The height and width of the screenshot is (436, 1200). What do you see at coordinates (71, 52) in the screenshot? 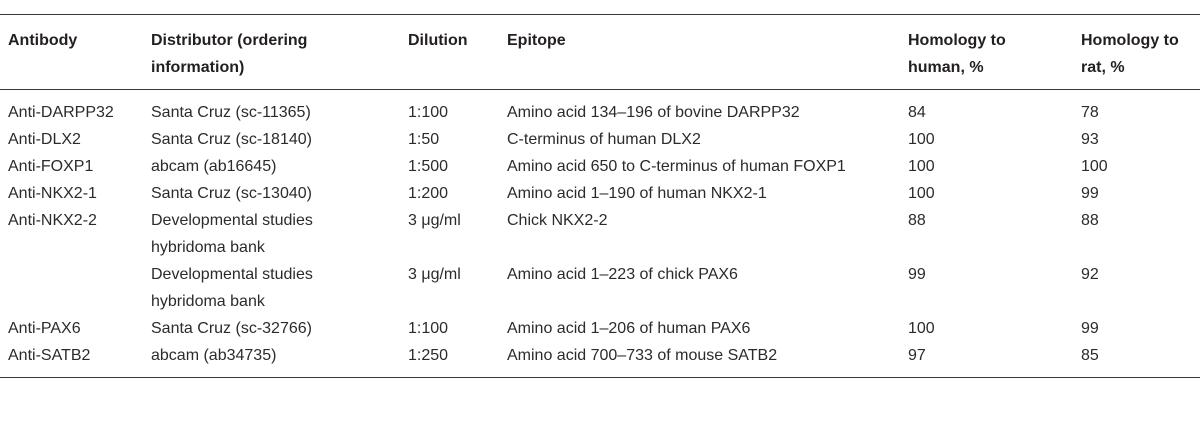
I see `header-antibody: Antibody` at bounding box center [71, 52].